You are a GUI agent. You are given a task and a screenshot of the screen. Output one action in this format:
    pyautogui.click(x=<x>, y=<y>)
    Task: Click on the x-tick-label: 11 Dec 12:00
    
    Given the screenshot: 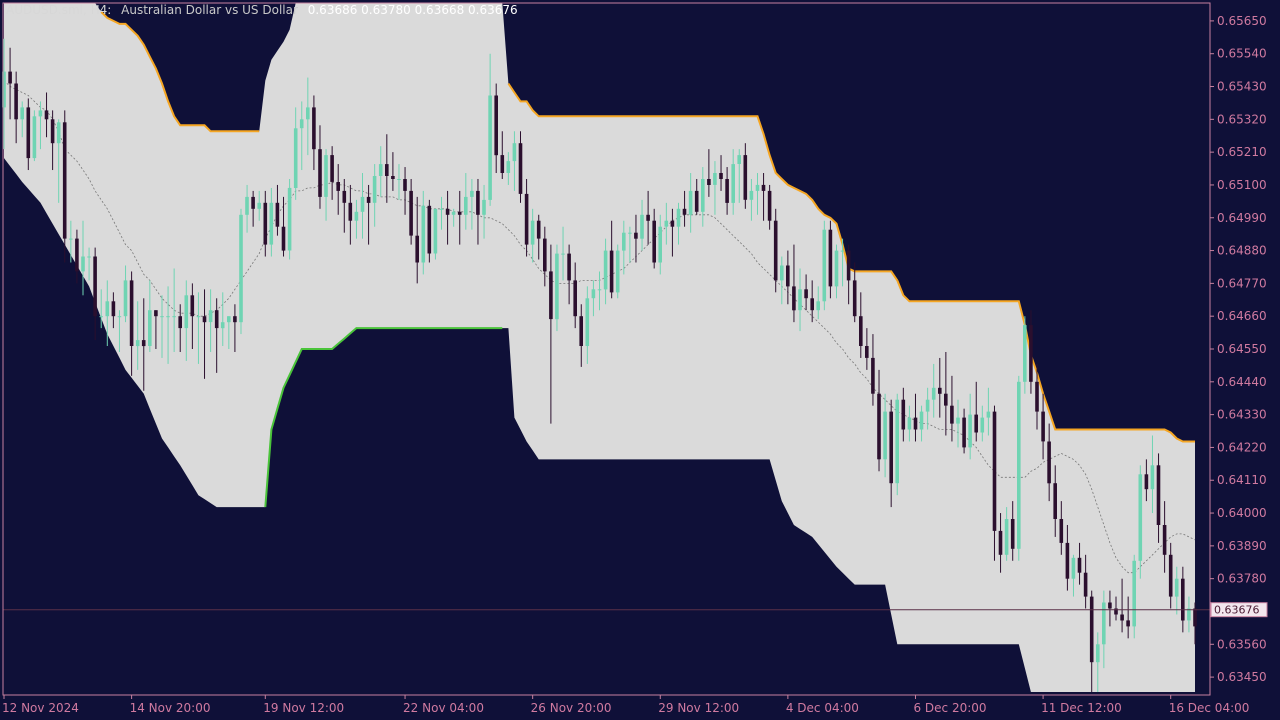 What is the action you would take?
    pyautogui.click(x=1081, y=708)
    